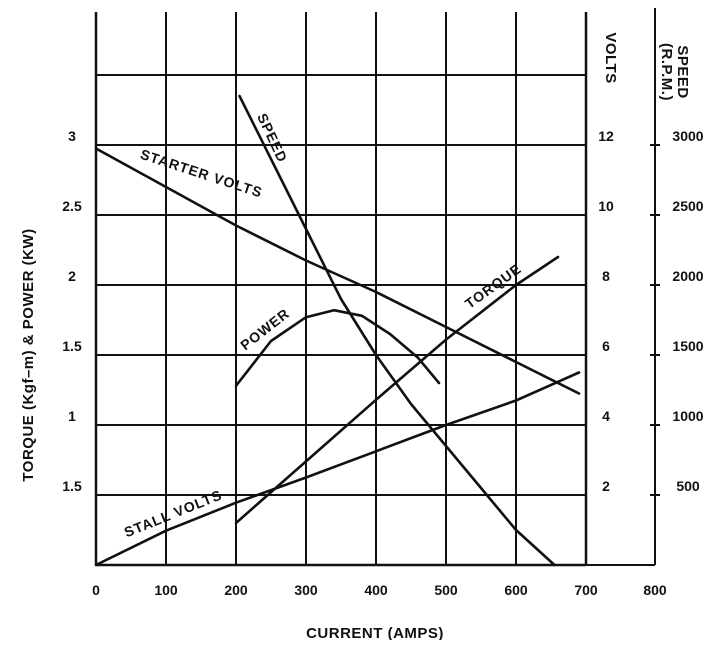  I want to click on y-tick-label-left: 2, so click(72, 276).